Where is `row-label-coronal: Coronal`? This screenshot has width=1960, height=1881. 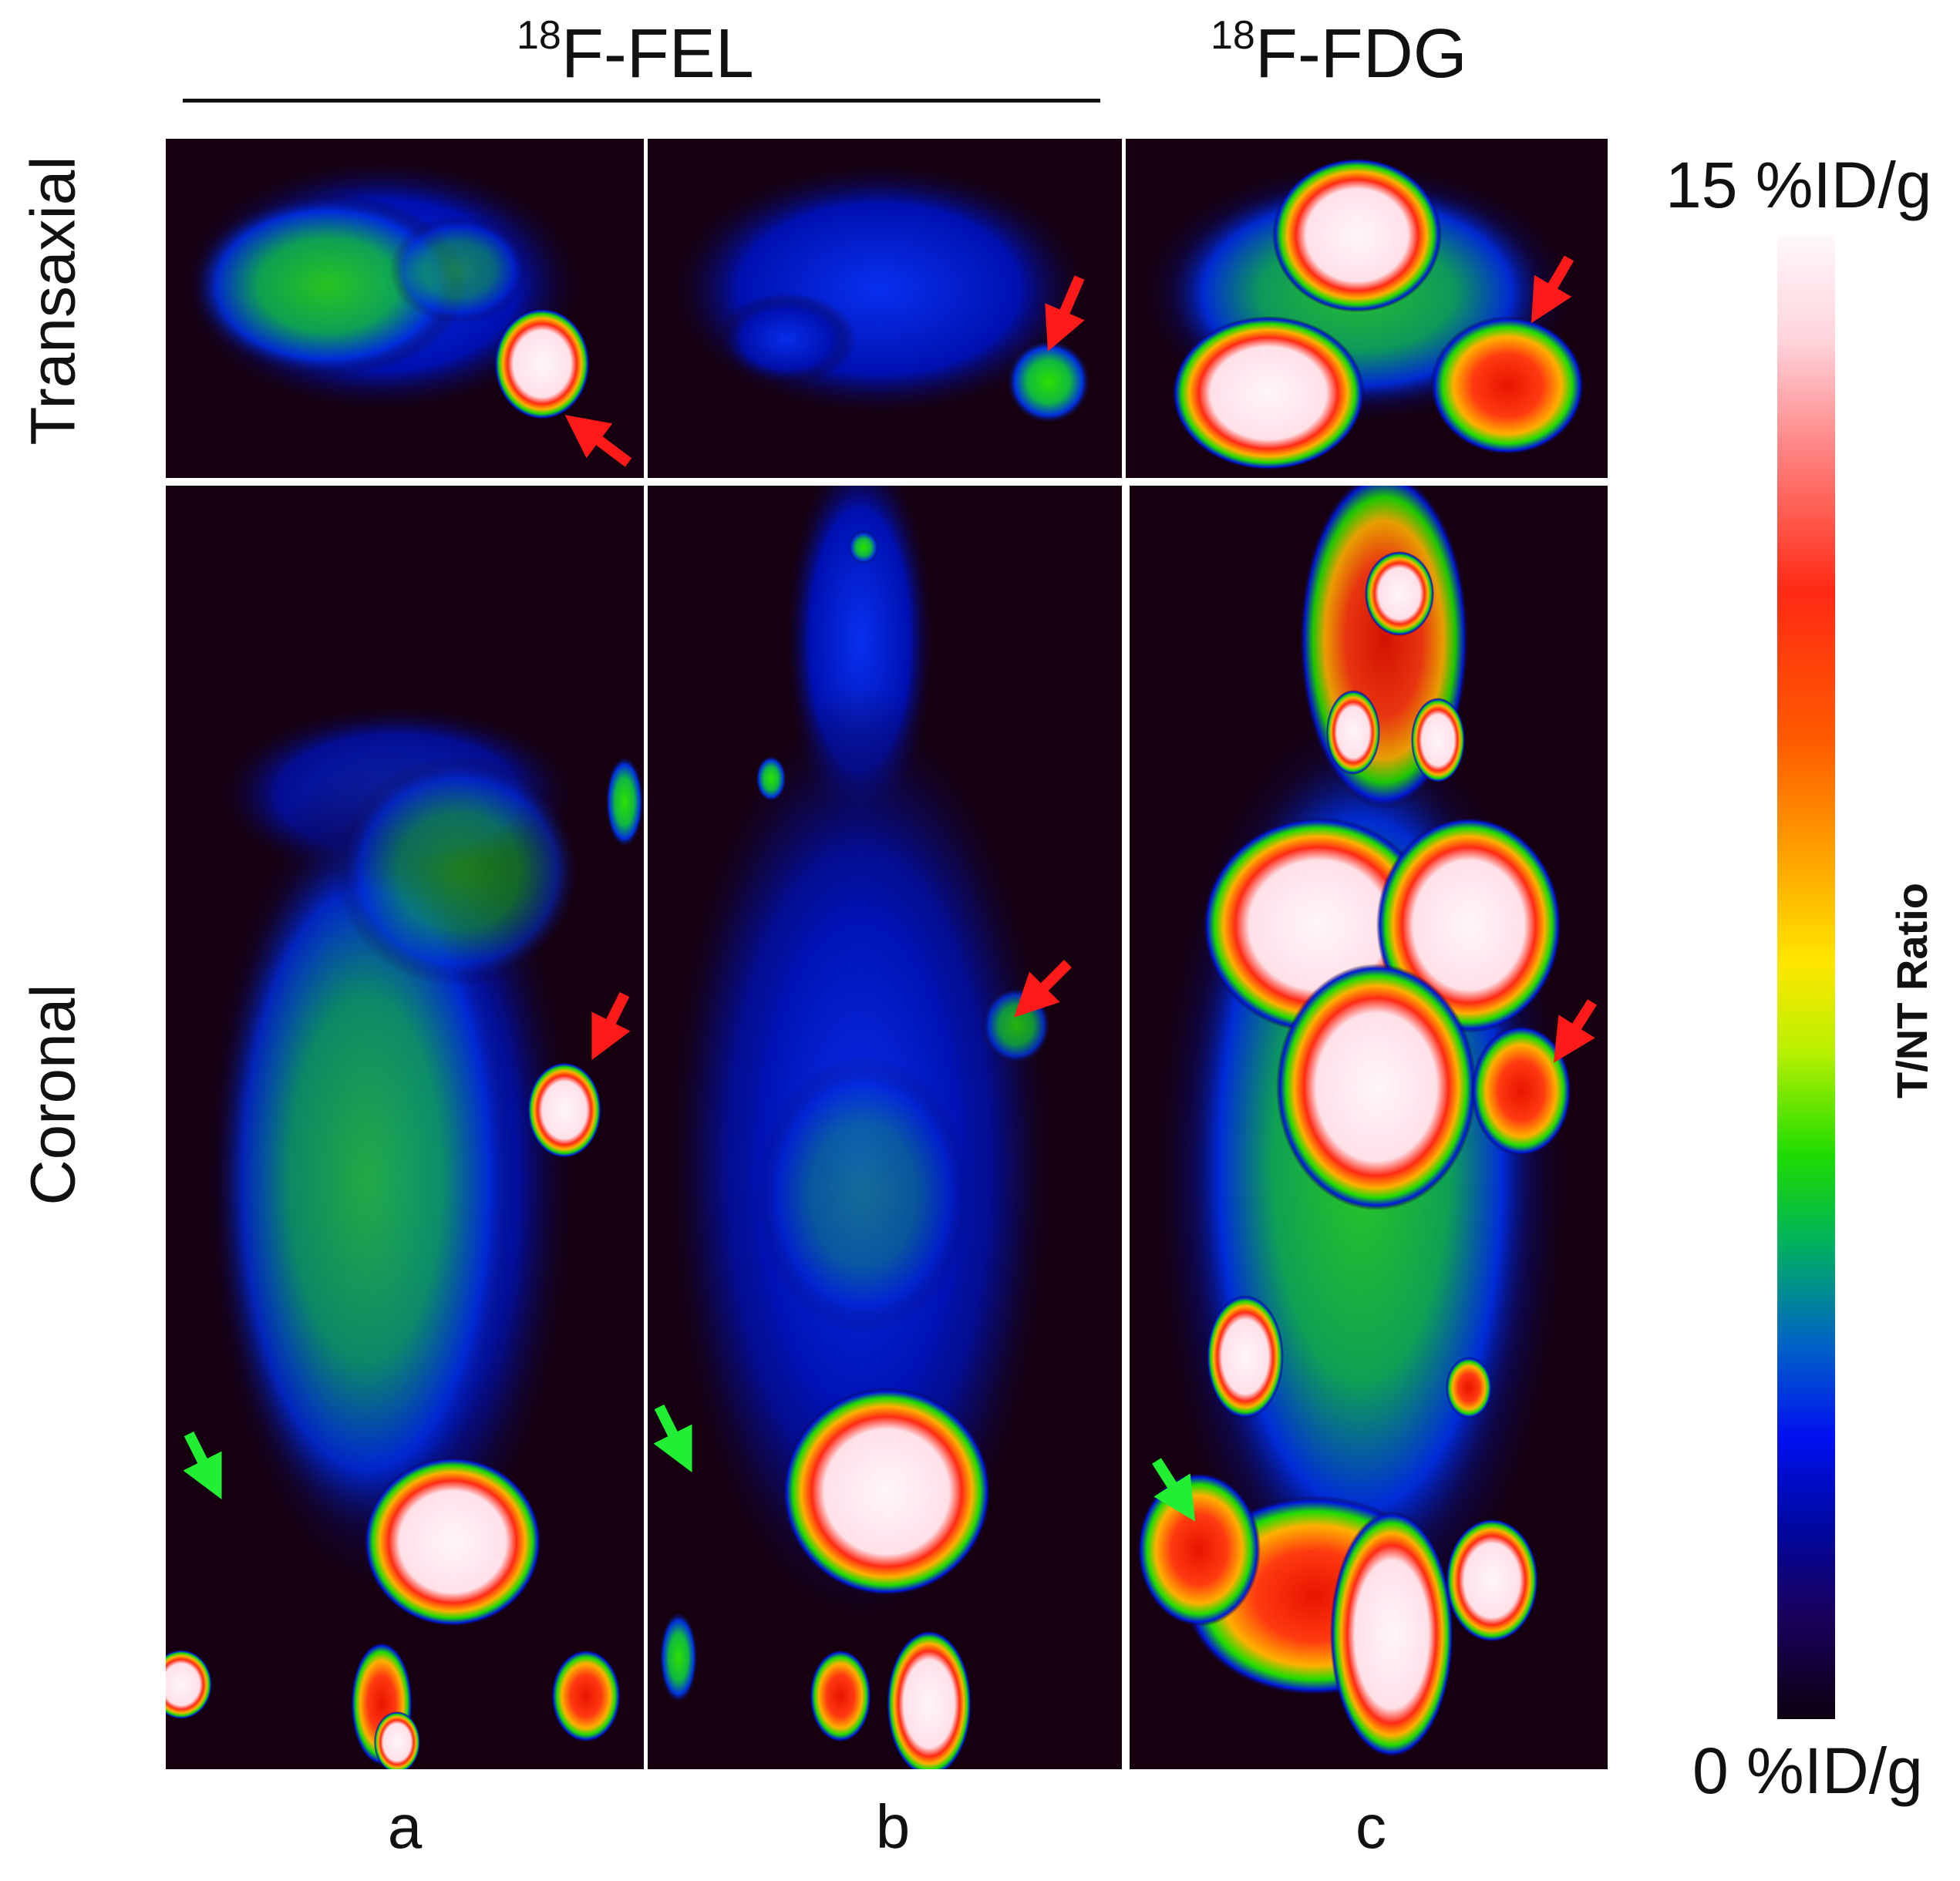 row-label-coronal: Coronal is located at coordinates (53, 1095).